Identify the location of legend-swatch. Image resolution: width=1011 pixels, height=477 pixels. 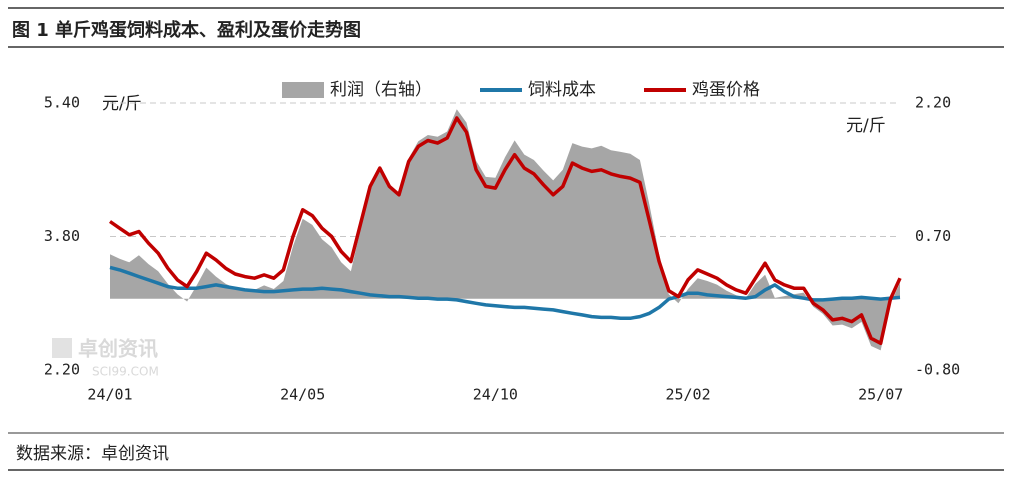
(303, 90).